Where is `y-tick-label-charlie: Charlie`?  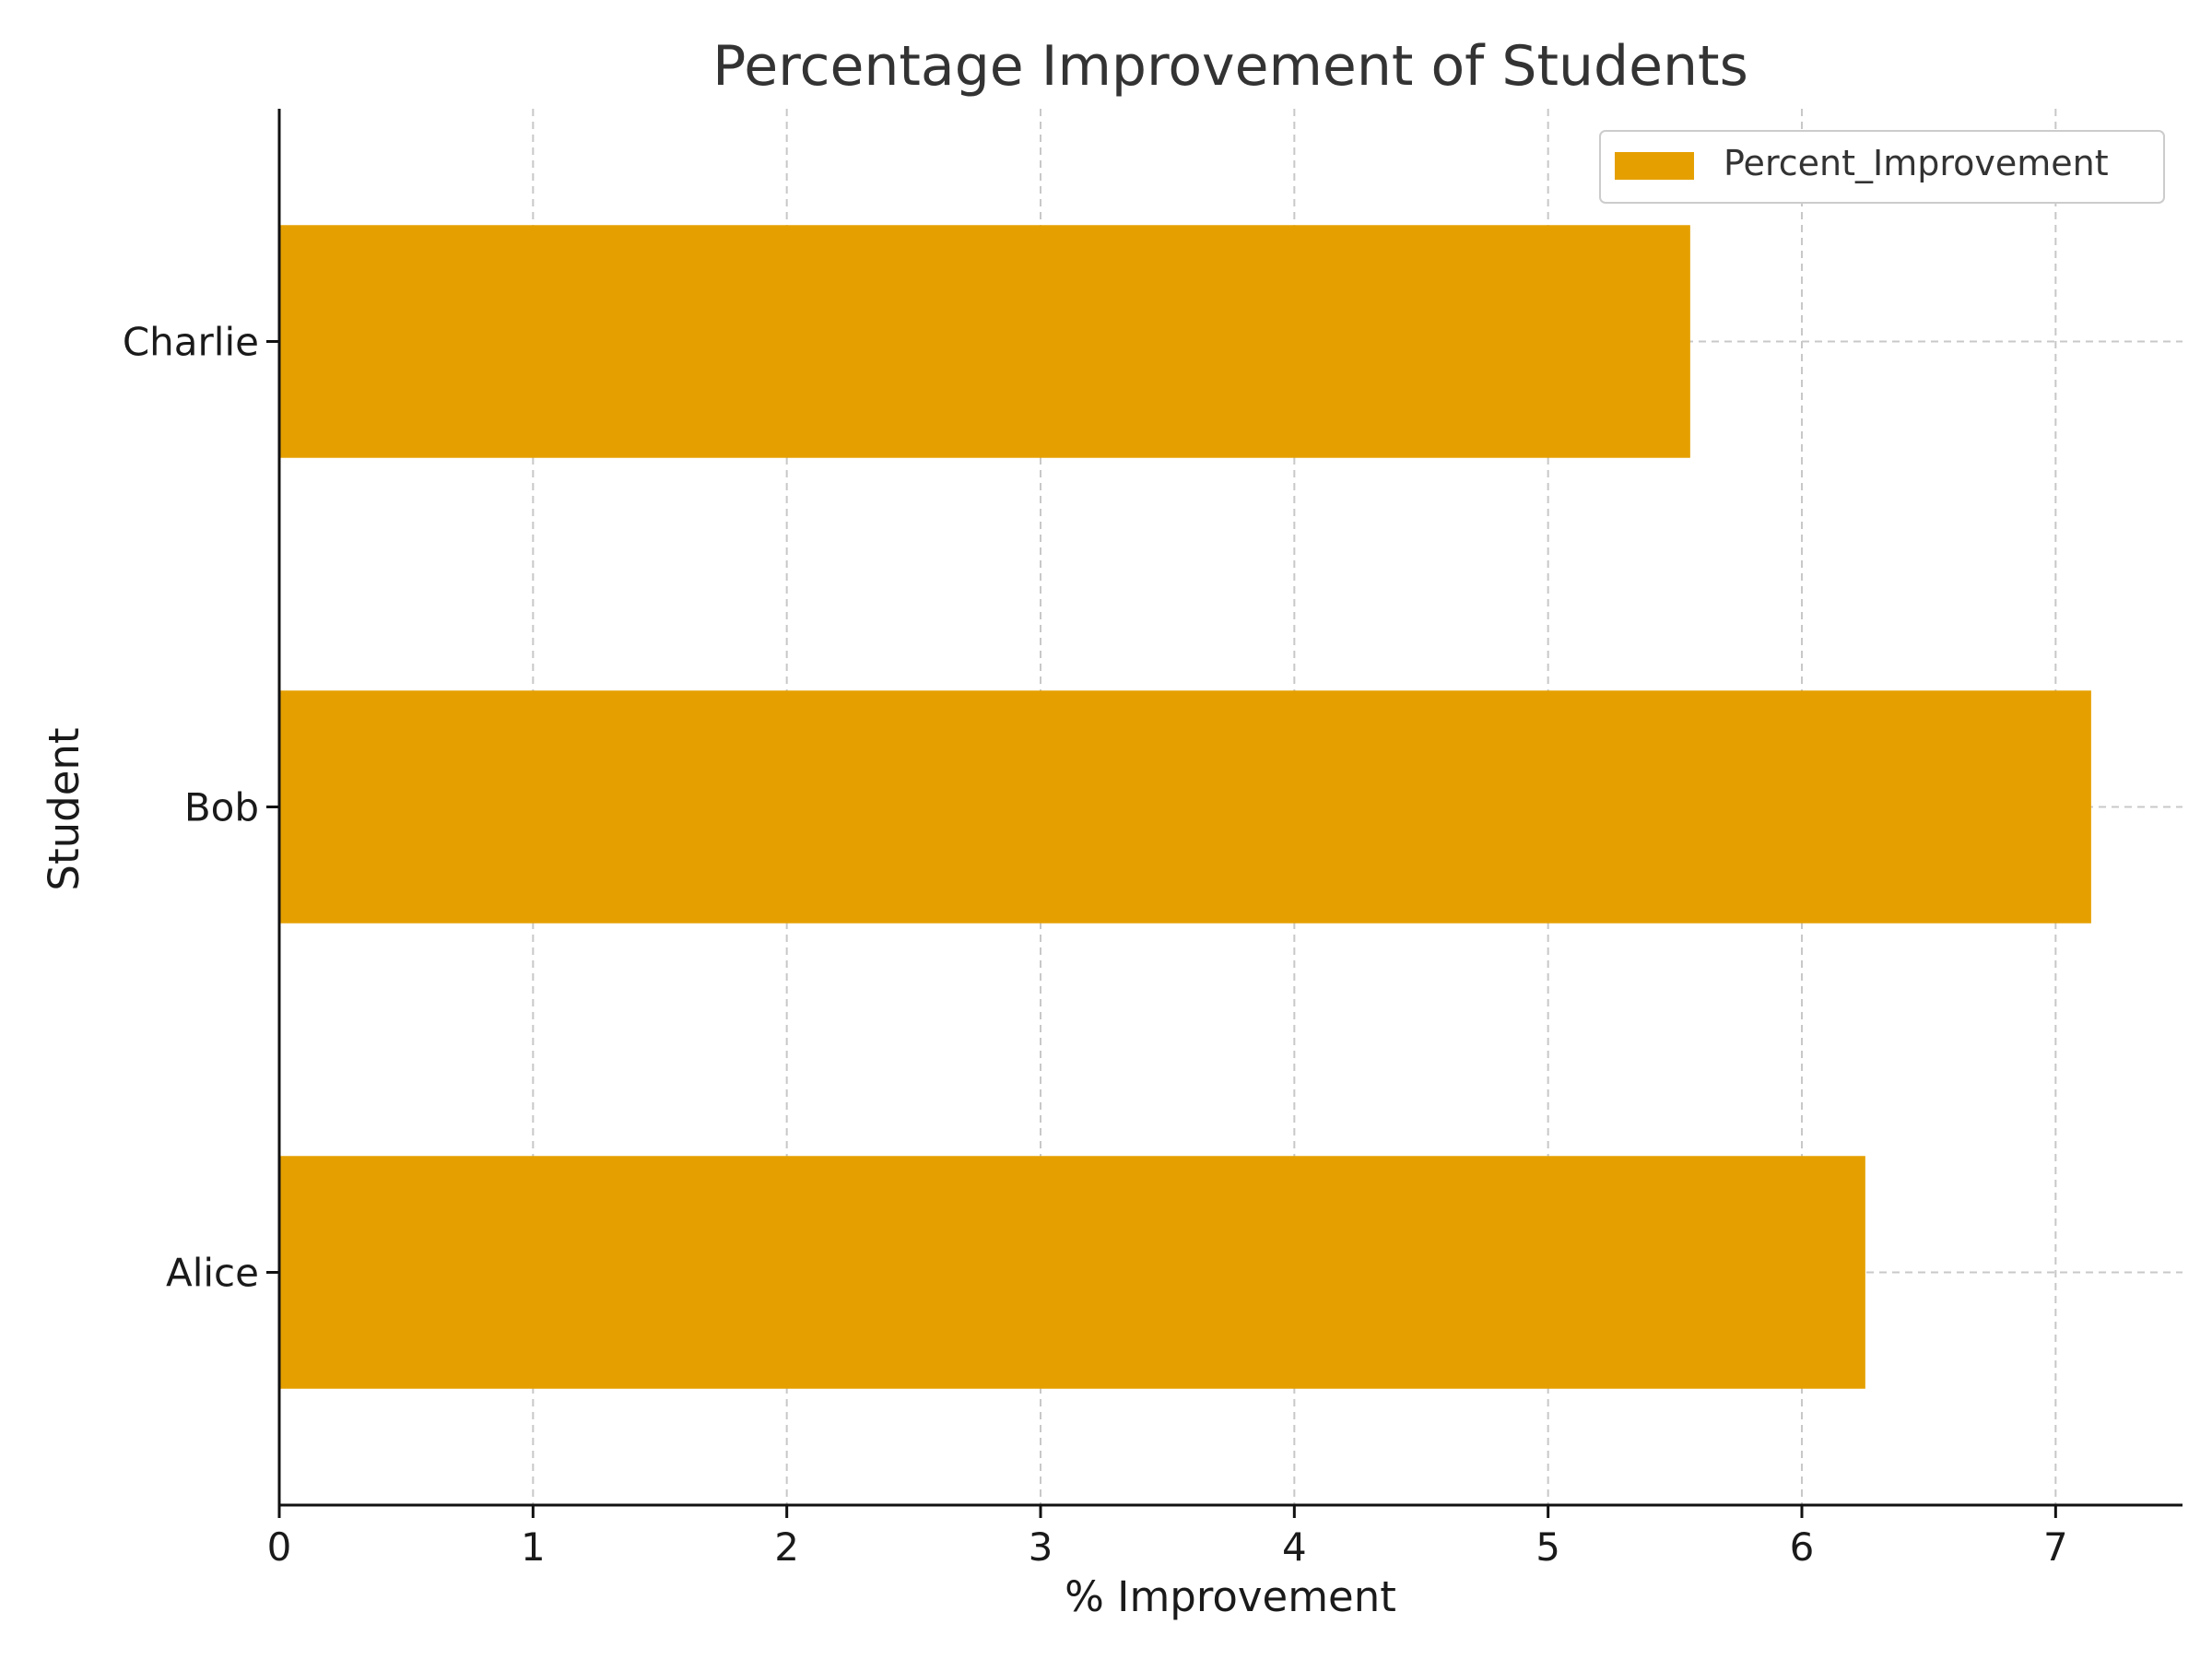 y-tick-label-charlie: Charlie is located at coordinates (191, 342).